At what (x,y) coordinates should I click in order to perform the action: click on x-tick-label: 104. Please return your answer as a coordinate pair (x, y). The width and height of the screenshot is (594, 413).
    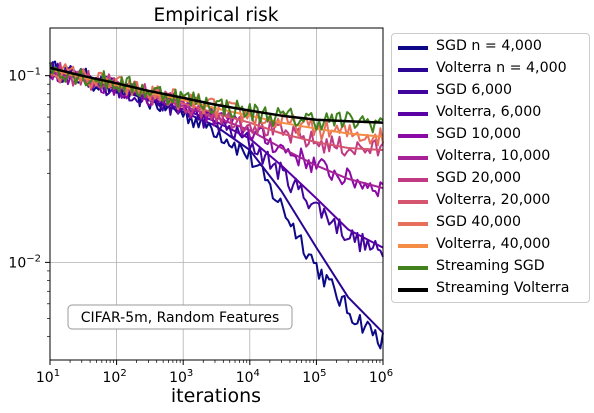
    Looking at the image, I should click on (248, 377).